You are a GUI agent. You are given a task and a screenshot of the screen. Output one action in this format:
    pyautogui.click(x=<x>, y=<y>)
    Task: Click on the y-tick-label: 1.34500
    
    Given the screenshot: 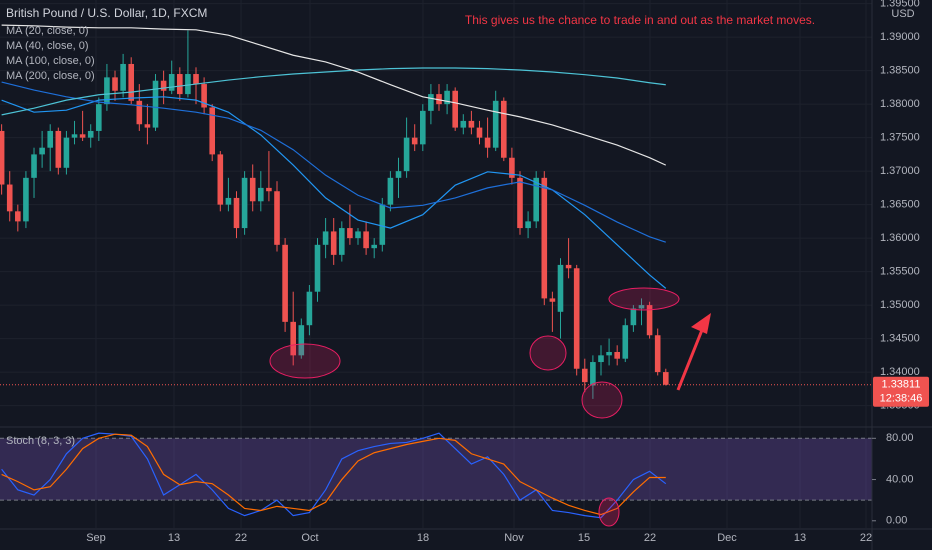 What is the action you would take?
    pyautogui.click(x=900, y=338)
    